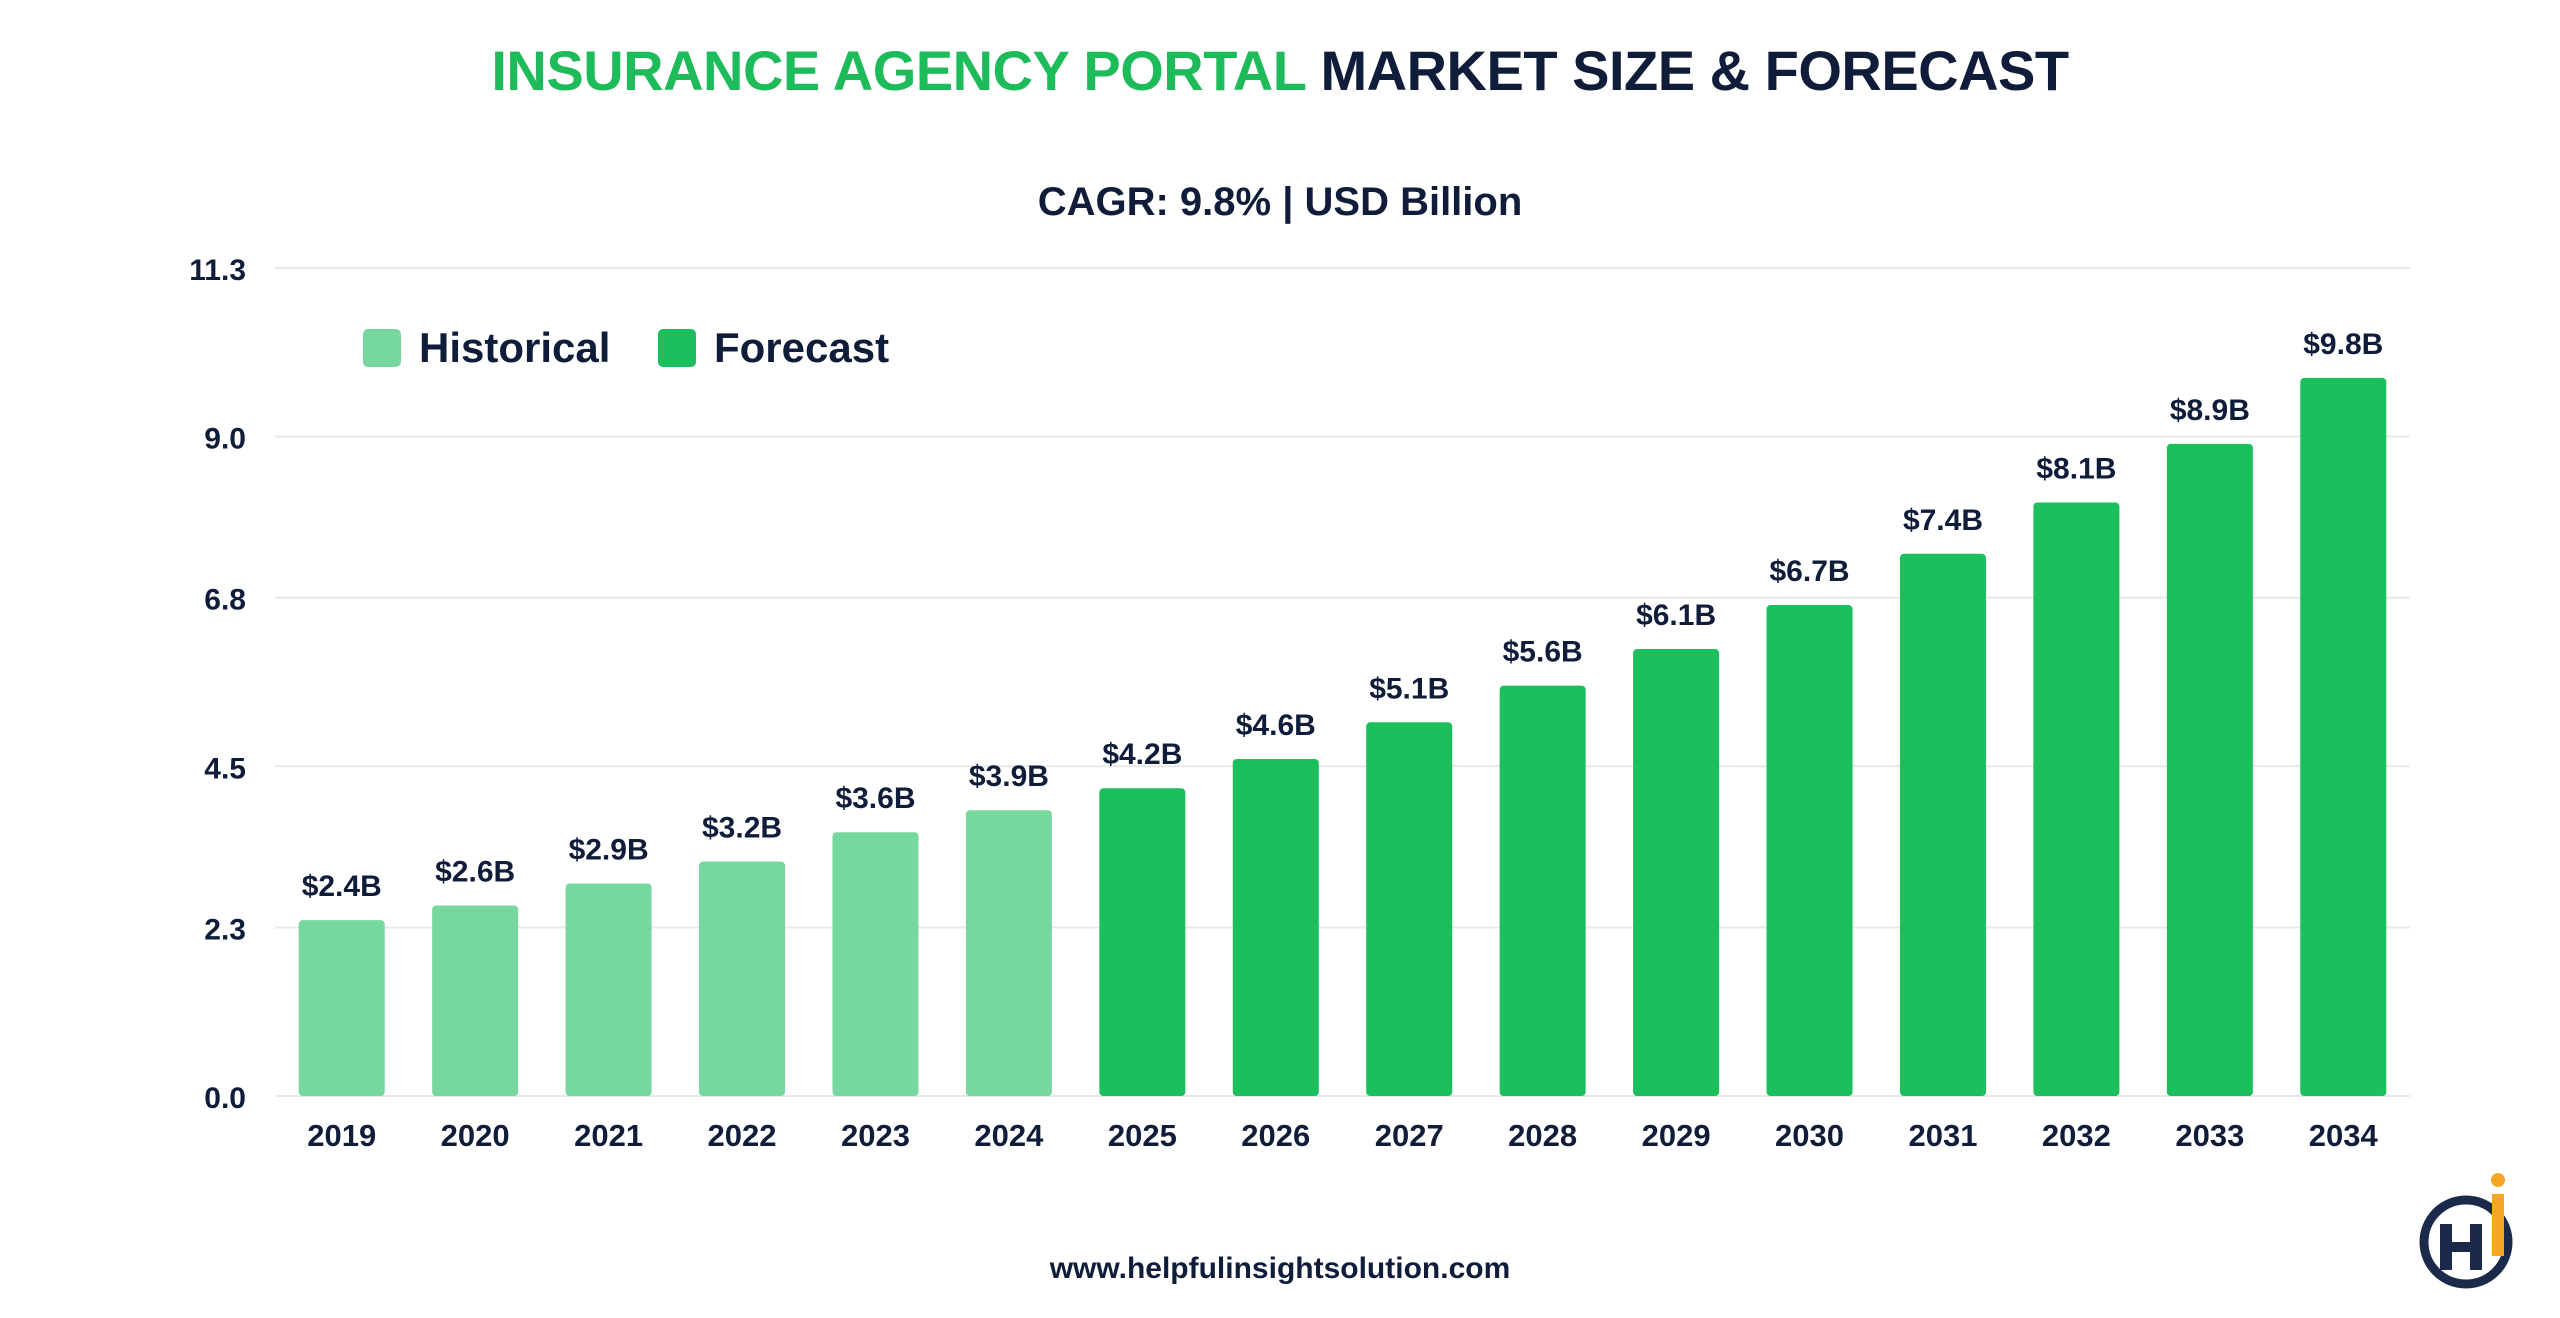  Describe the element at coordinates (1809, 1135) in the screenshot. I see `x-tick-label: 2030` at that location.